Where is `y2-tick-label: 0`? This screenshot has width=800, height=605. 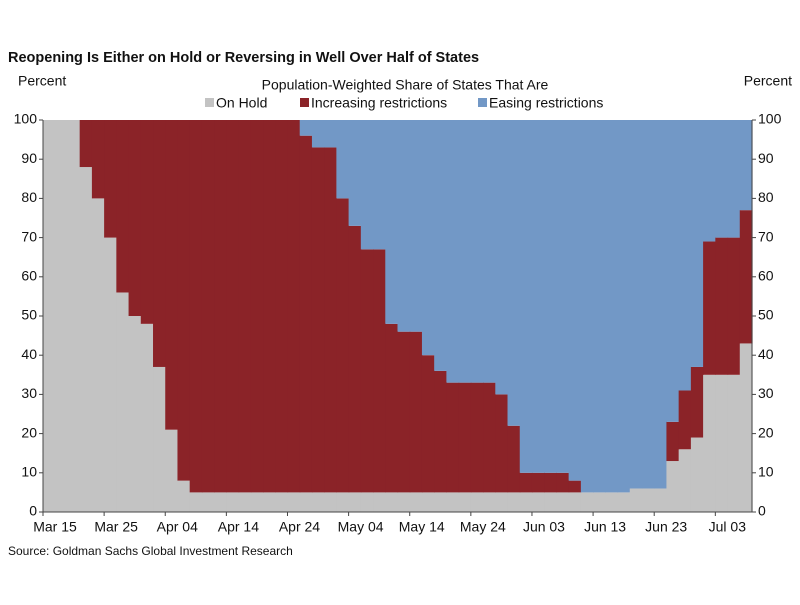
y2-tick-label: 0 is located at coordinates (762, 511).